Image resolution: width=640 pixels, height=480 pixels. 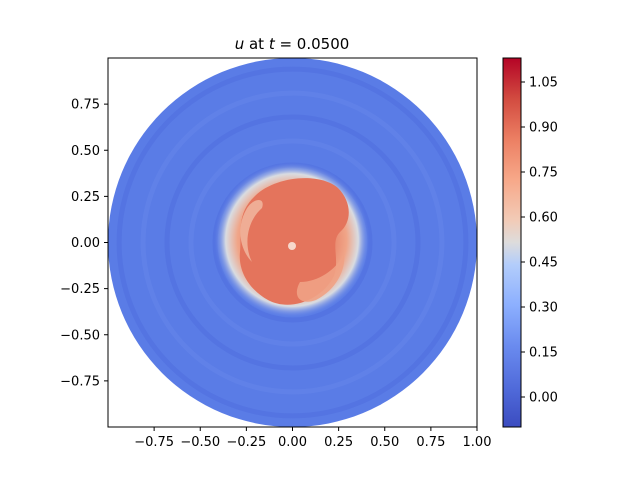 What do you see at coordinates (543, 173) in the screenshot?
I see `colorbar-tick-label: 0.75` at bounding box center [543, 173].